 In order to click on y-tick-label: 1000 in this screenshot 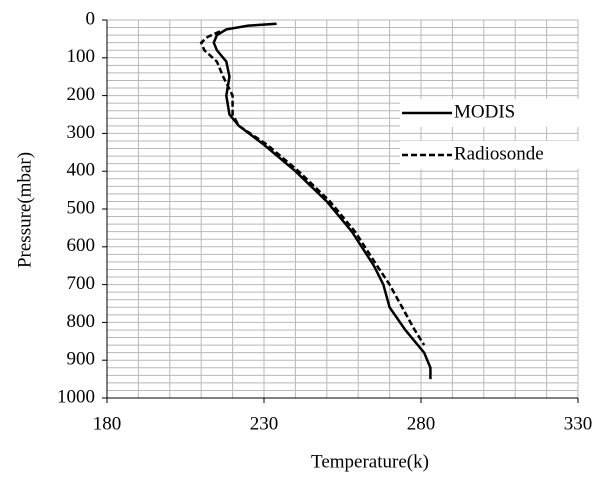, I will do `click(76, 396)`.